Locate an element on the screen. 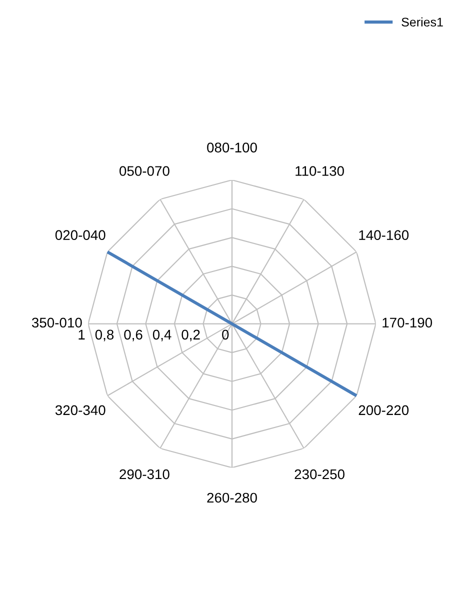  y-tick-label: 0 is located at coordinates (225, 335).